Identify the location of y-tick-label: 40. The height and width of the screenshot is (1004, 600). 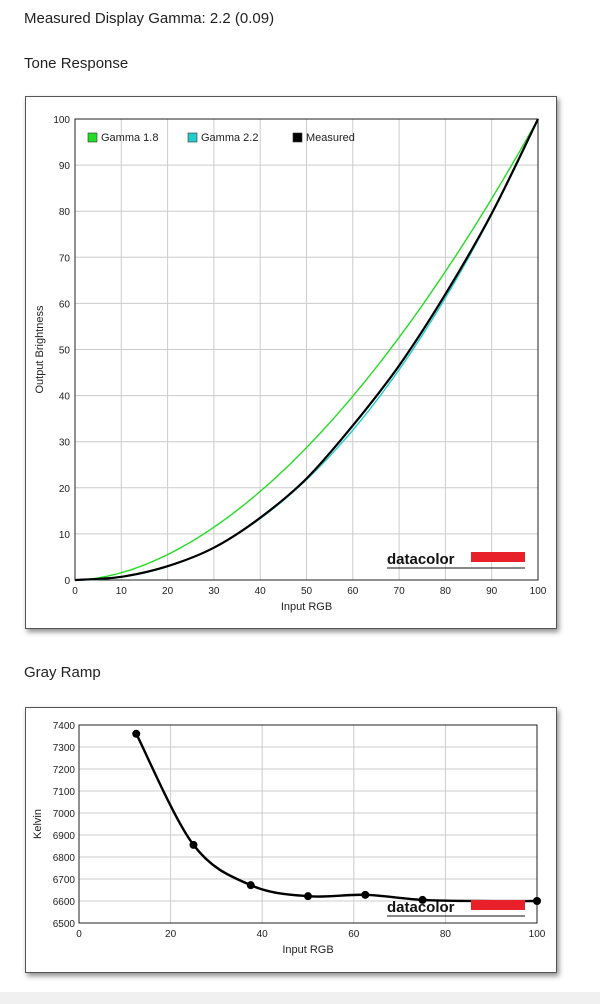
(65, 397).